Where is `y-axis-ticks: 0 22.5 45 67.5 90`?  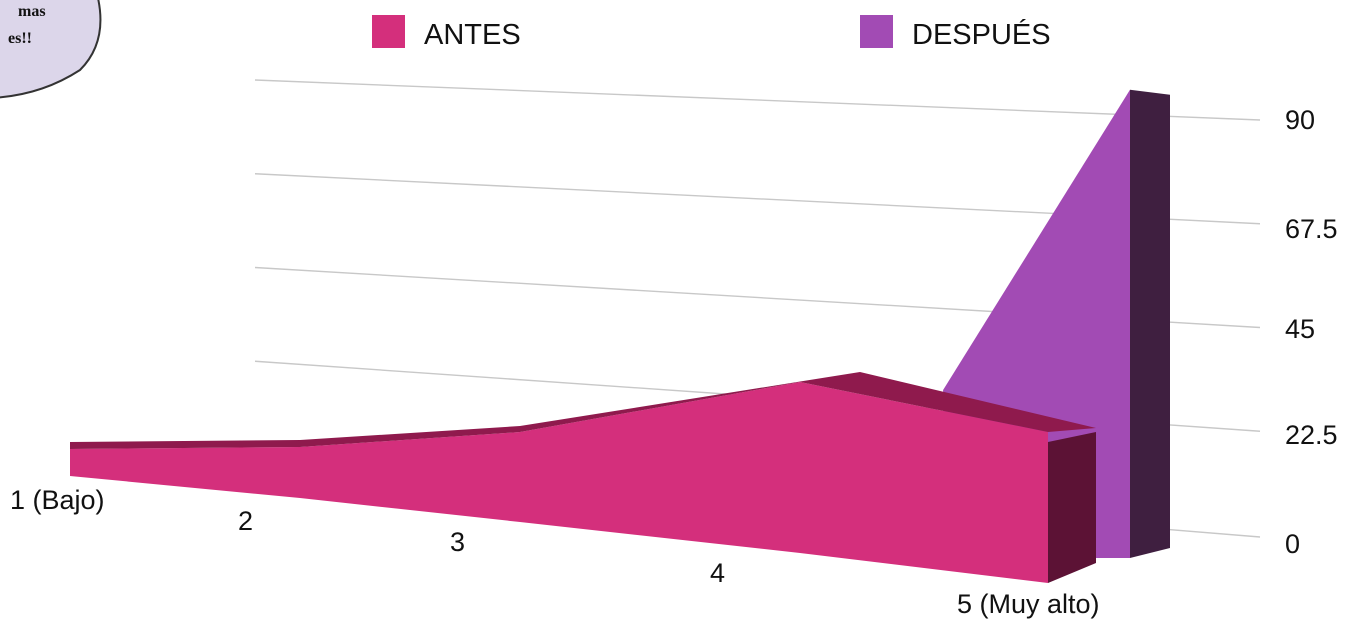
y-axis-ticks: 0 22.5 45 67.5 90 is located at coordinates (1311, 332).